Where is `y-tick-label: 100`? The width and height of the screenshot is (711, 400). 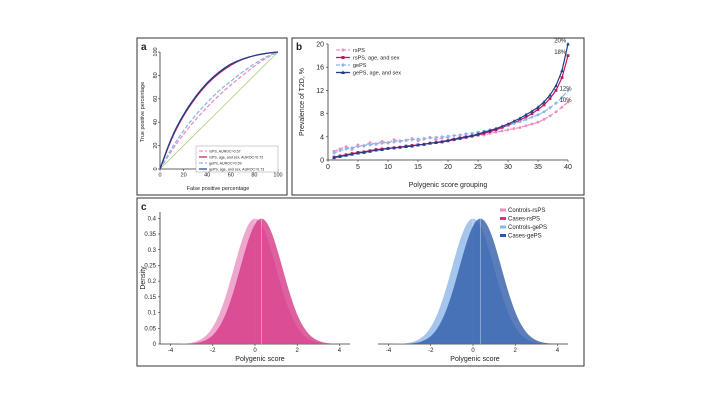 y-tick-label: 100 is located at coordinates (156, 51).